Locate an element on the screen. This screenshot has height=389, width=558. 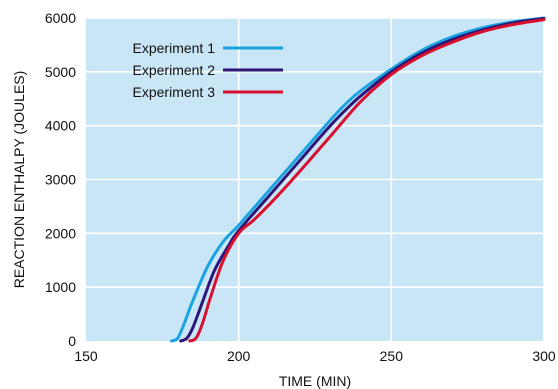
y-tick-label: 1000 is located at coordinates (60, 287).